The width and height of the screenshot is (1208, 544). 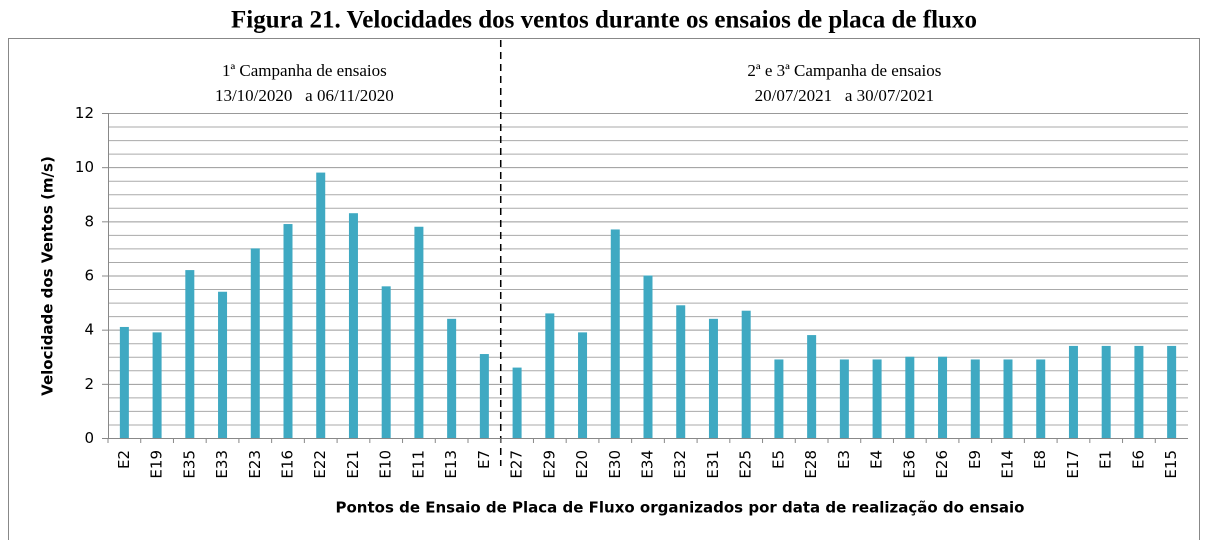 What do you see at coordinates (844, 95) in the screenshot?
I see `group-dates: 20/07/2021 a 30/07/2021` at bounding box center [844, 95].